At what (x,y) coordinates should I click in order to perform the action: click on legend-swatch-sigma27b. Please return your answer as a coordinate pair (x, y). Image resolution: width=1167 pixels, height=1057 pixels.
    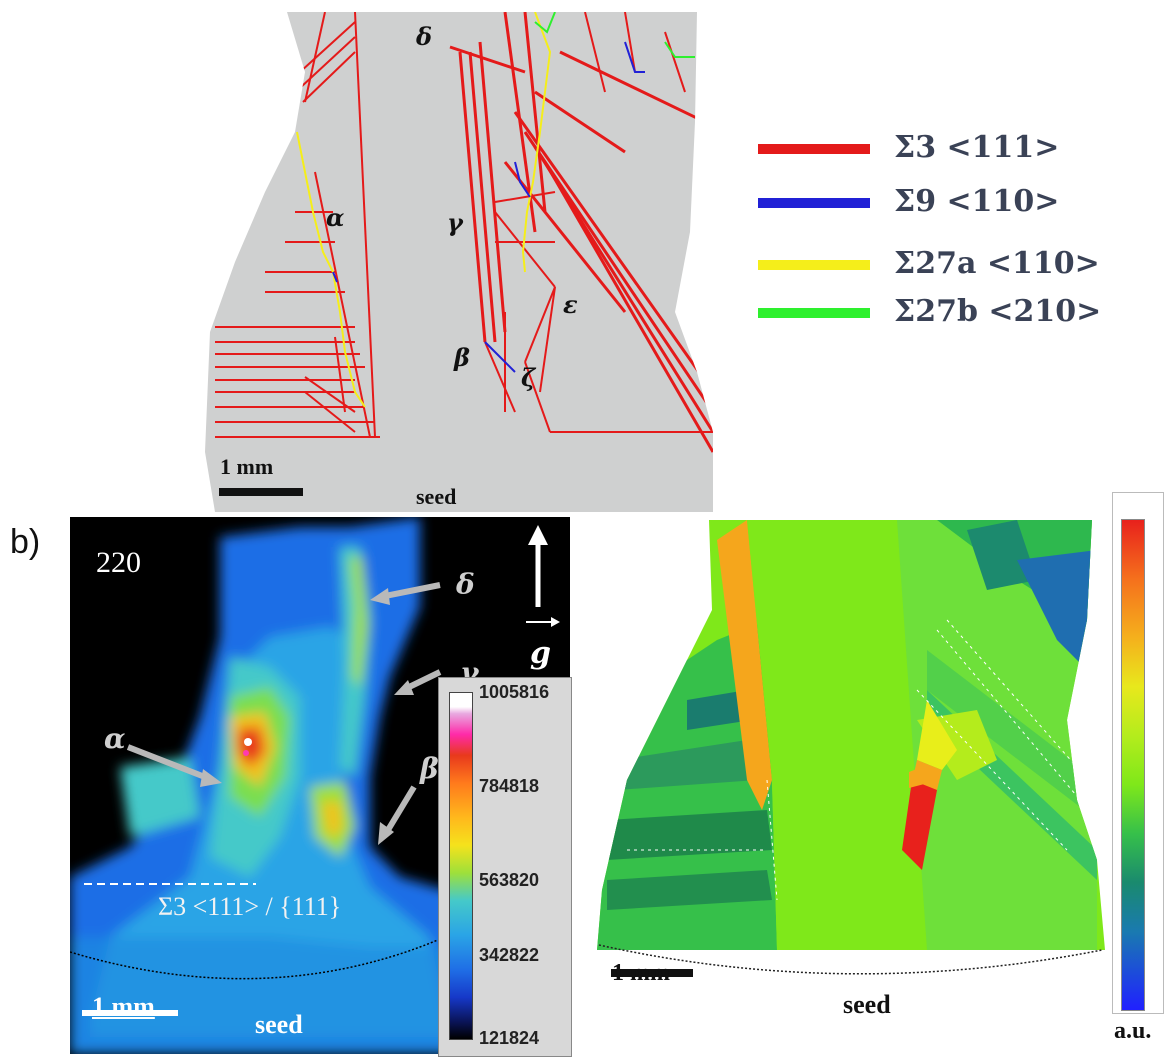
    Looking at the image, I should click on (814, 313).